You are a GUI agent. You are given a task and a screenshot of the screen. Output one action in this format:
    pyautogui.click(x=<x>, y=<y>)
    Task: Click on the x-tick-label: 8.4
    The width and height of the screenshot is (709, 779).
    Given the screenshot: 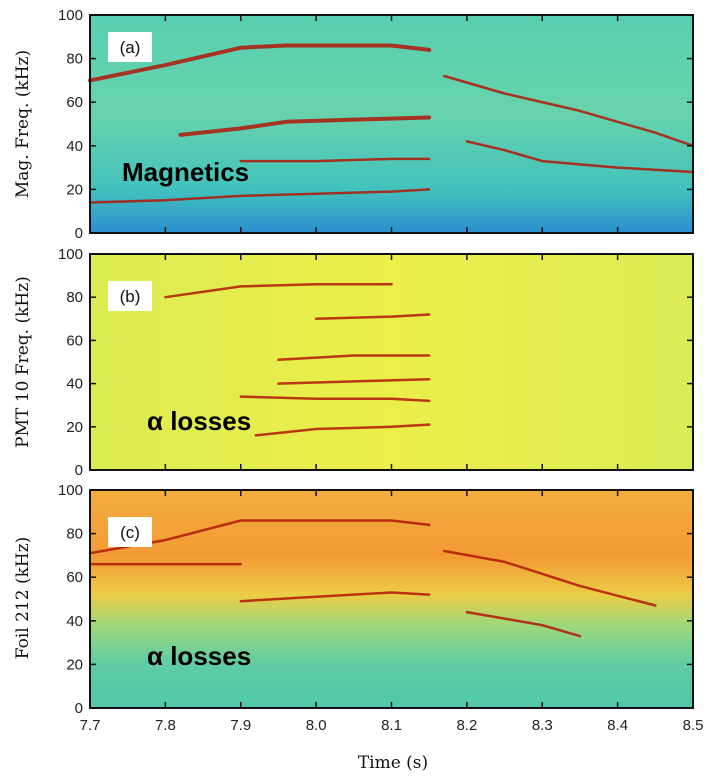 What is the action you would take?
    pyautogui.click(x=617, y=725)
    